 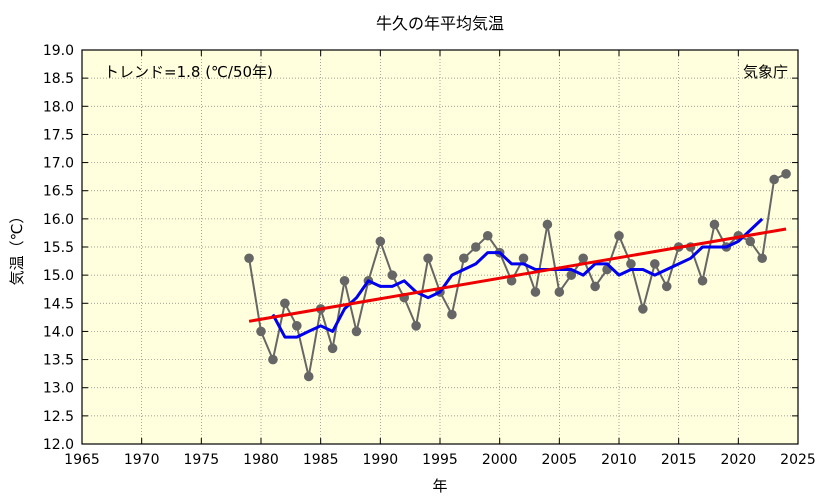 I want to click on y-tick-label: 19.0, so click(x=58, y=51).